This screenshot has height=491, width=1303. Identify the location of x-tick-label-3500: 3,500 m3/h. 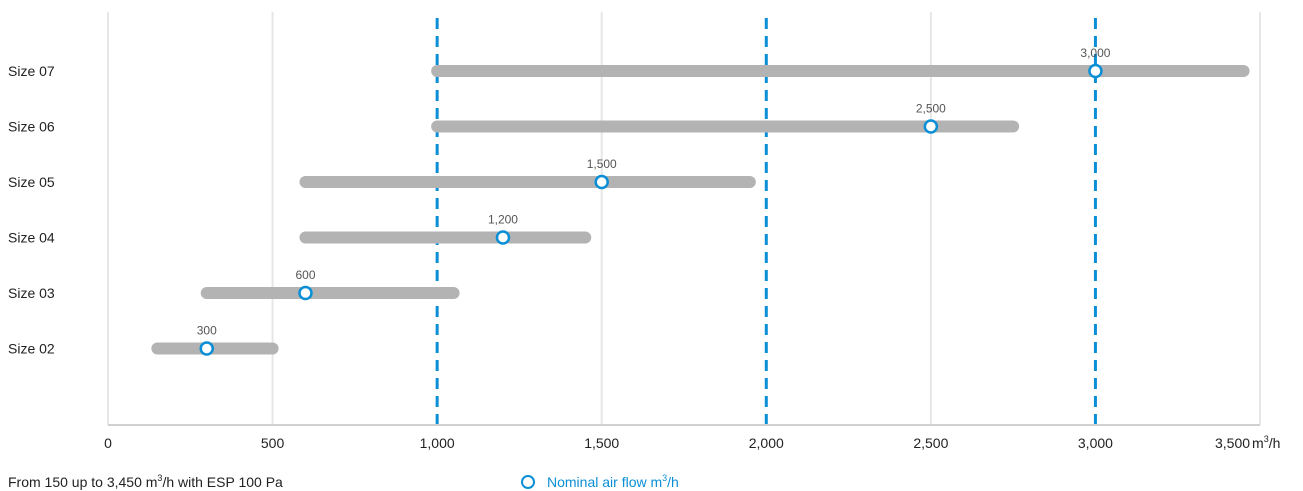
(1247, 442).